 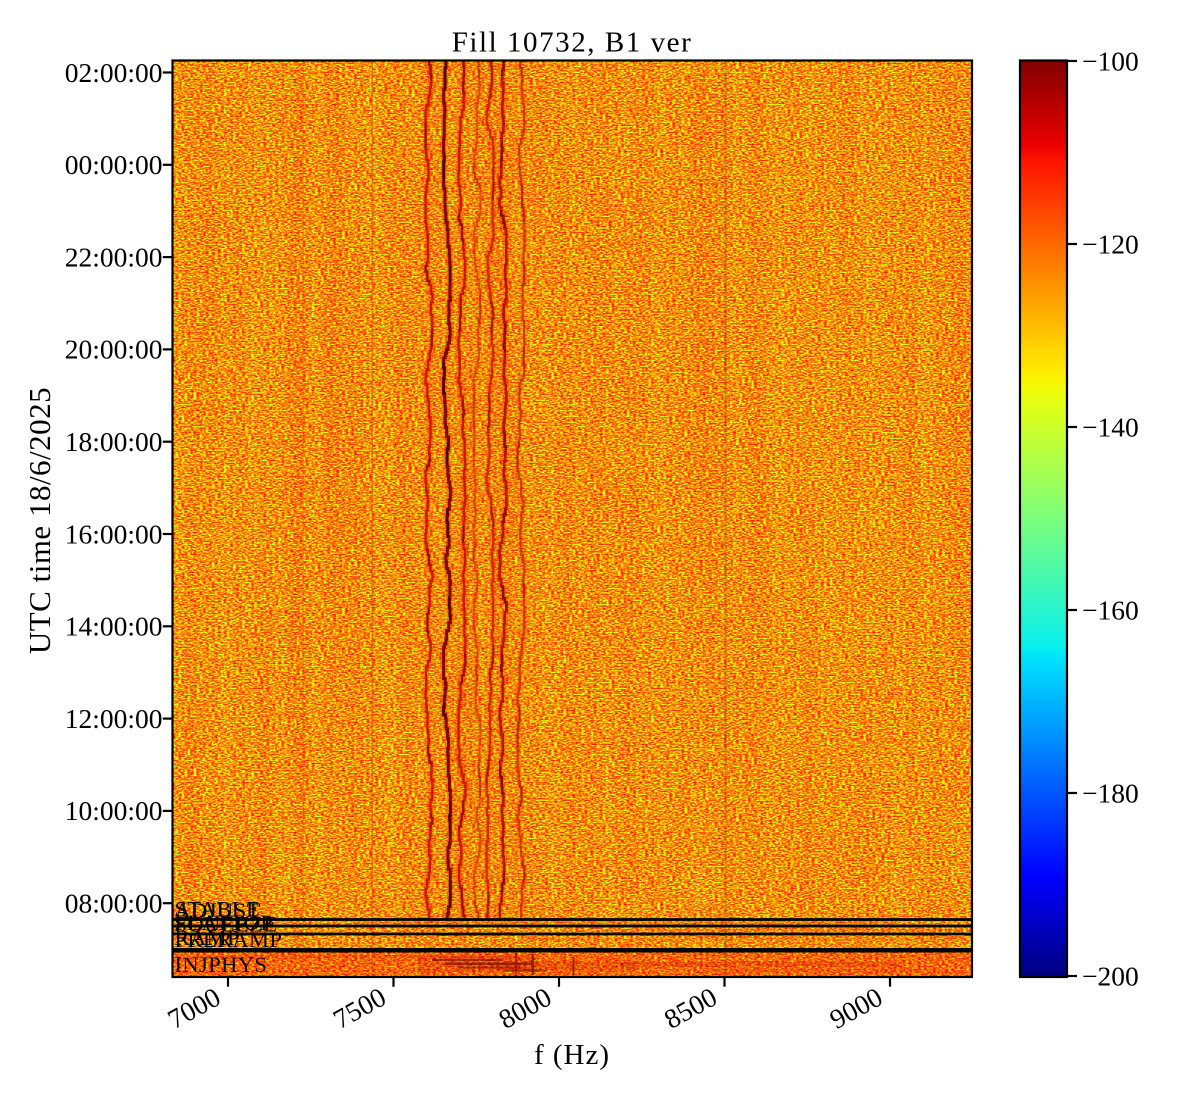 I want to click on svg-text: 9000, so click(x=855, y=1008).